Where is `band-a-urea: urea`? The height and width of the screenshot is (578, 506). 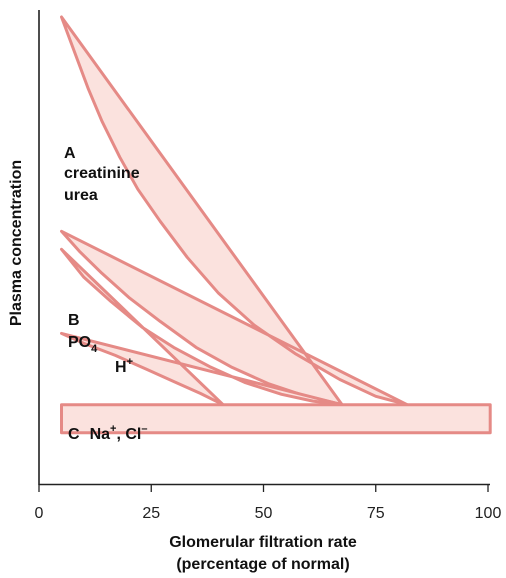 band-a-urea: urea is located at coordinates (81, 195).